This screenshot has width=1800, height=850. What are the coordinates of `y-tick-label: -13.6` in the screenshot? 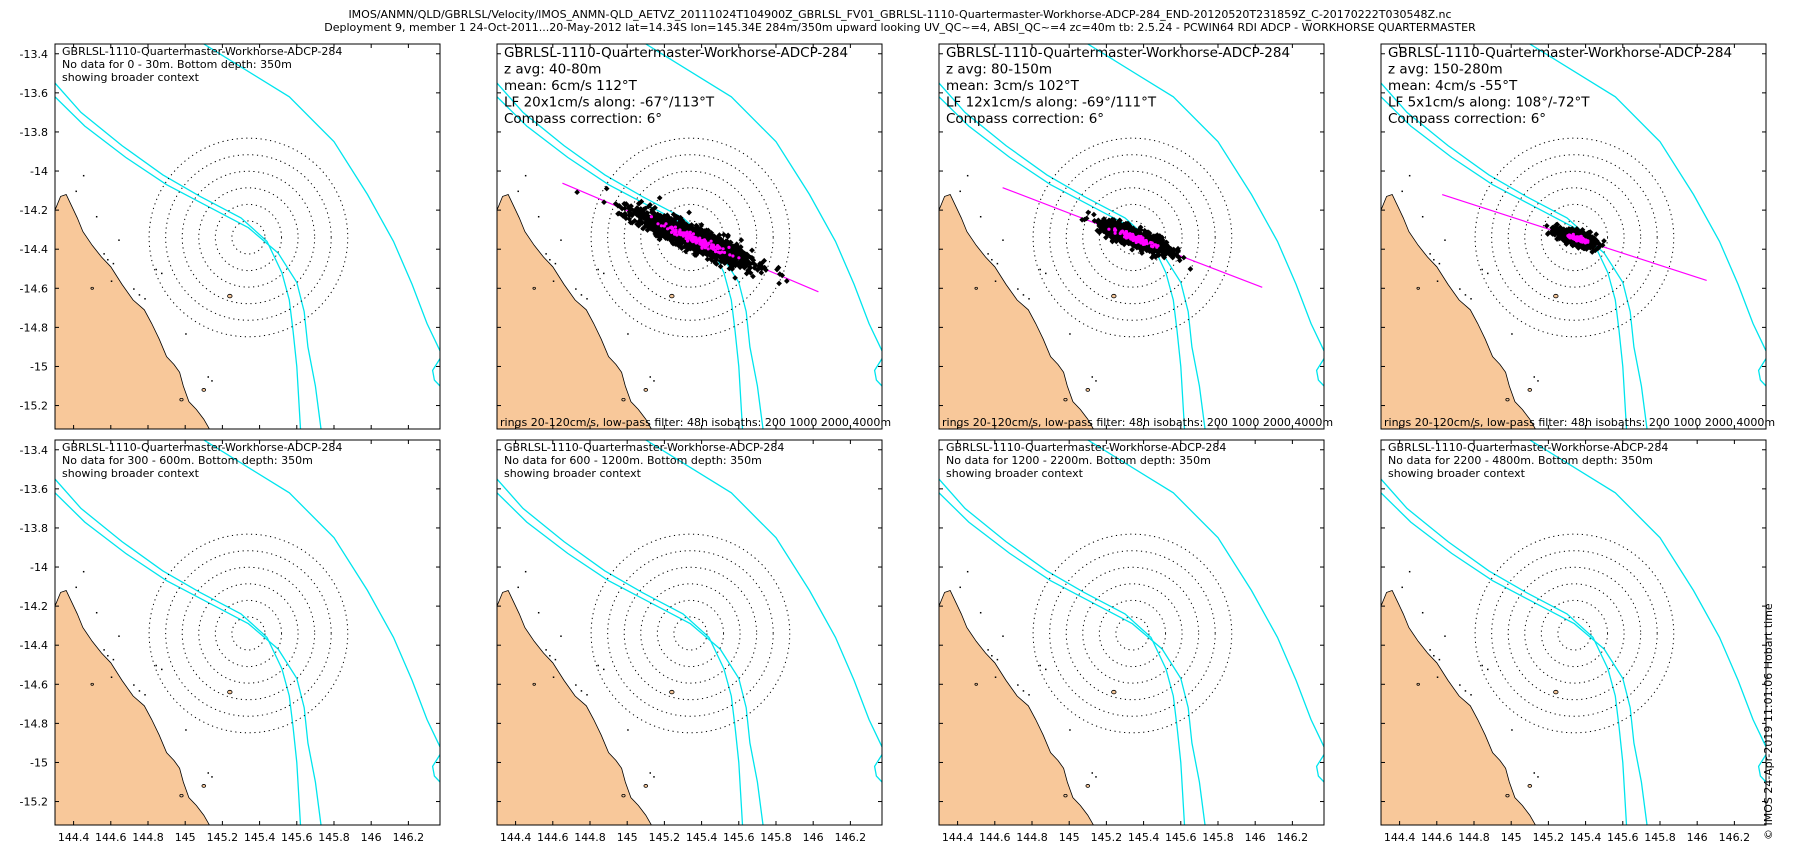 It's located at (34, 93).